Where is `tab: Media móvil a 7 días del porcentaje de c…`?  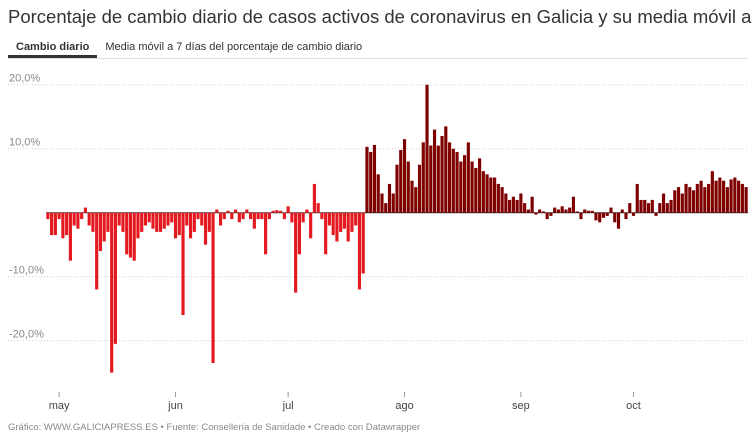
tab: Media móvil a 7 días del porcentaje de c… is located at coordinates (234, 47).